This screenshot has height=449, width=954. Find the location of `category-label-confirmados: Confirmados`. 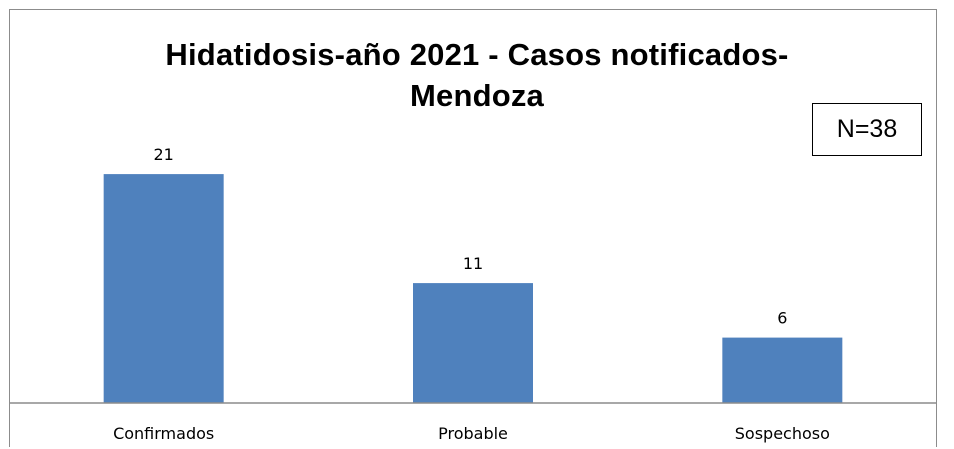

category-label-confirmados: Confirmados is located at coordinates (163, 433).